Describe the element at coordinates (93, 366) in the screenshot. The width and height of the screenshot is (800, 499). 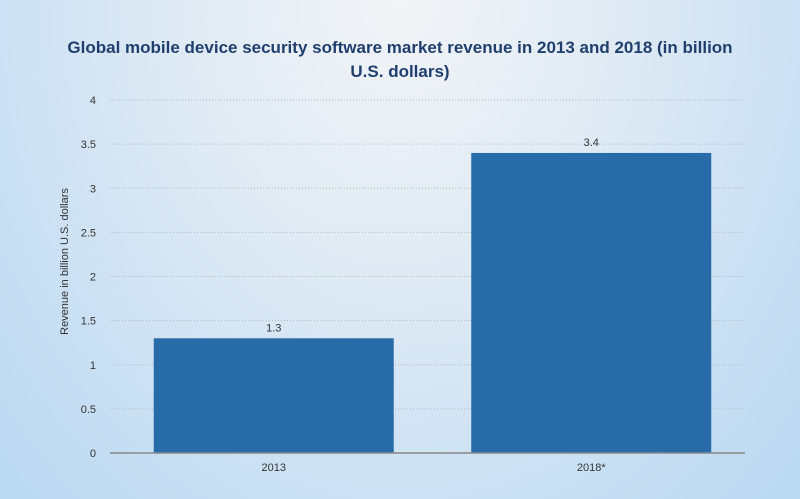
I see `y-tick-label: 1` at that location.